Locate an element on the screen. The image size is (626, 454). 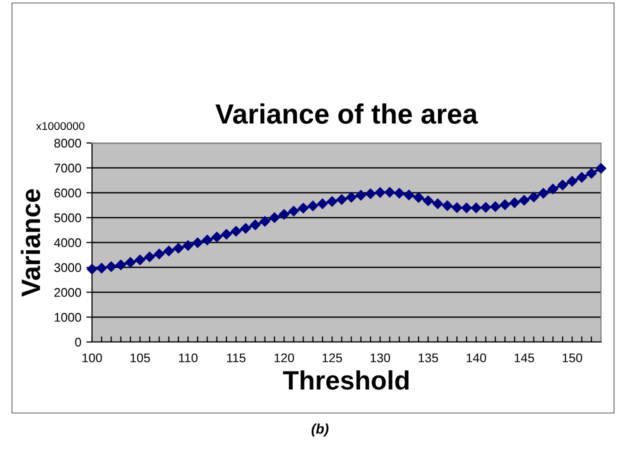
y-tick-label: 6000 is located at coordinates (68, 193).